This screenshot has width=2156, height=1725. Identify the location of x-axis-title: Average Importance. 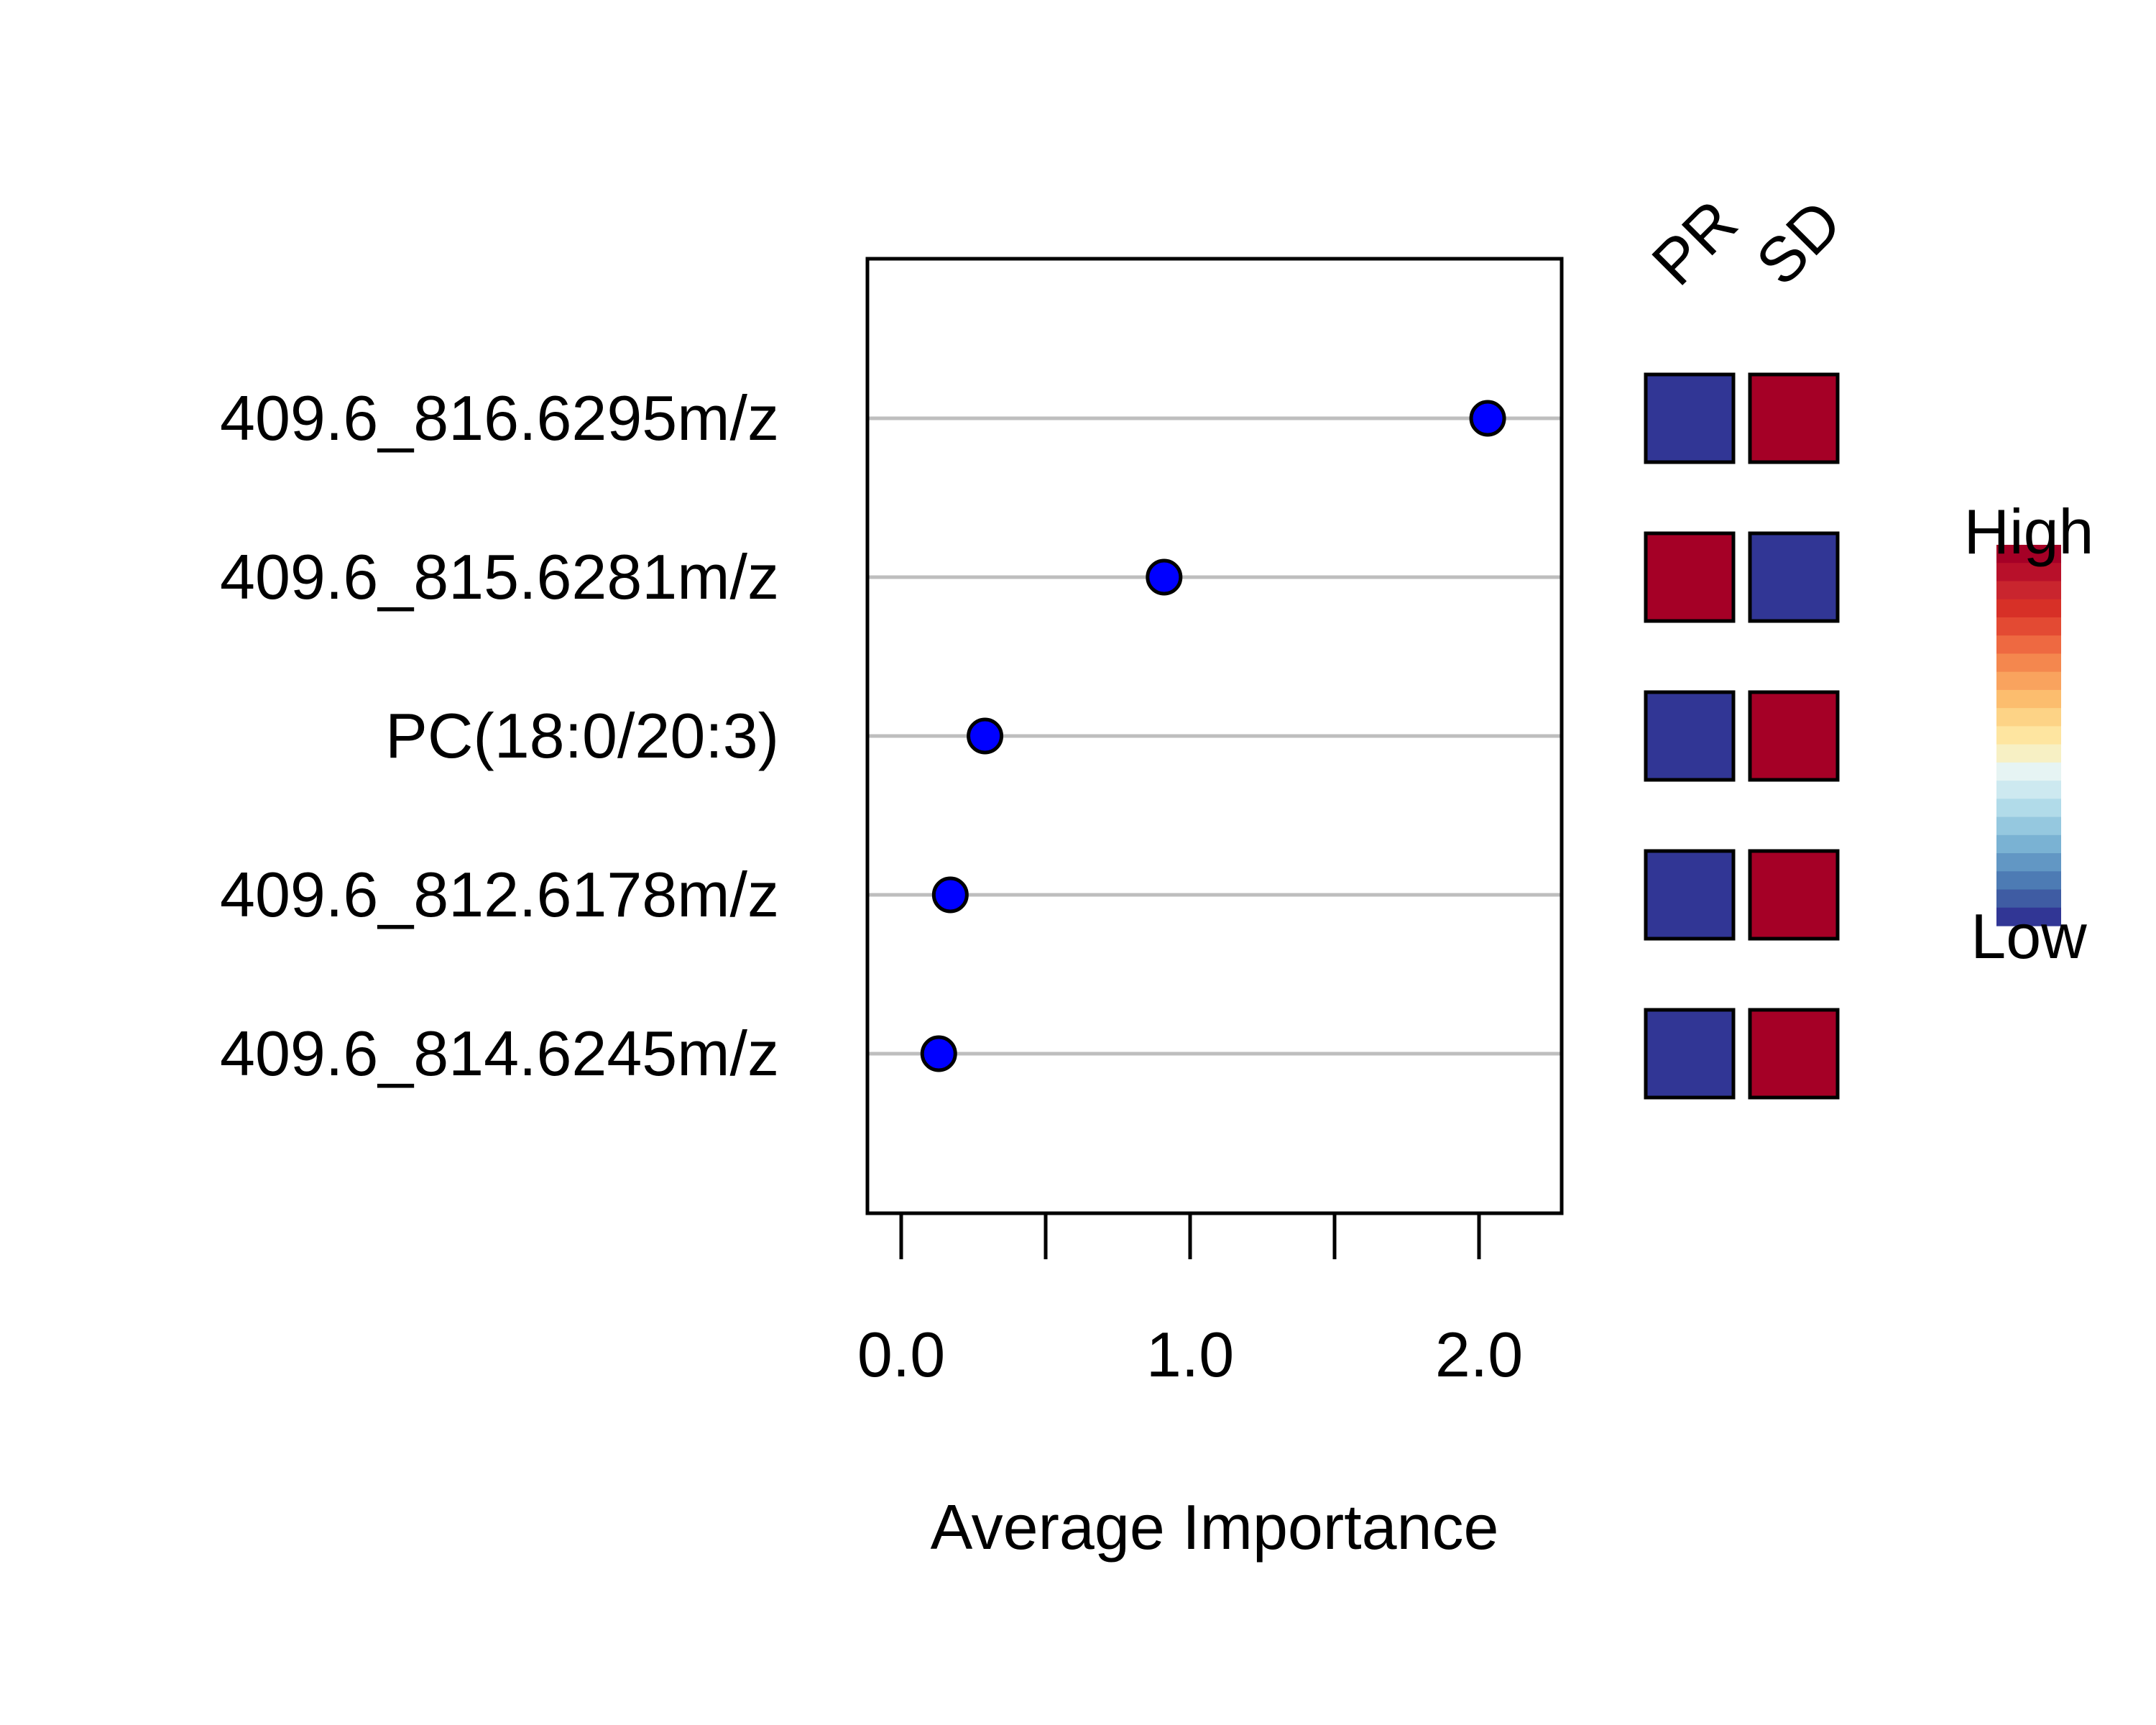
(1215, 1527).